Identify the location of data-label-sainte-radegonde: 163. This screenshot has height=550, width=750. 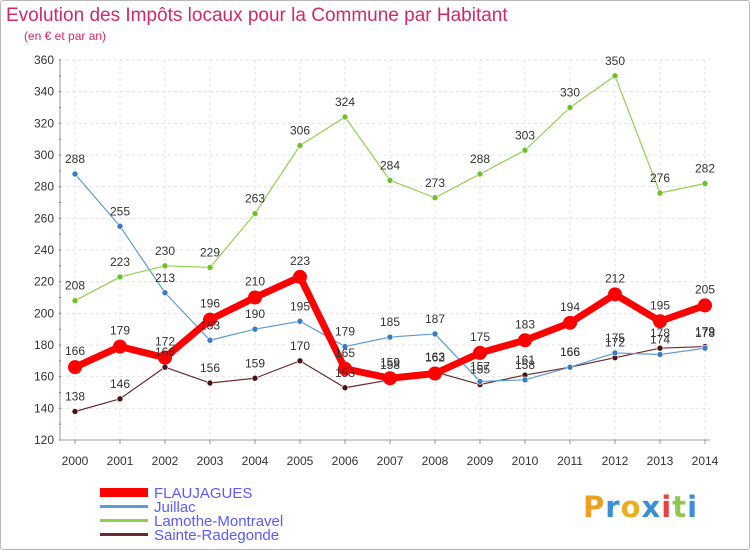
(435, 357).